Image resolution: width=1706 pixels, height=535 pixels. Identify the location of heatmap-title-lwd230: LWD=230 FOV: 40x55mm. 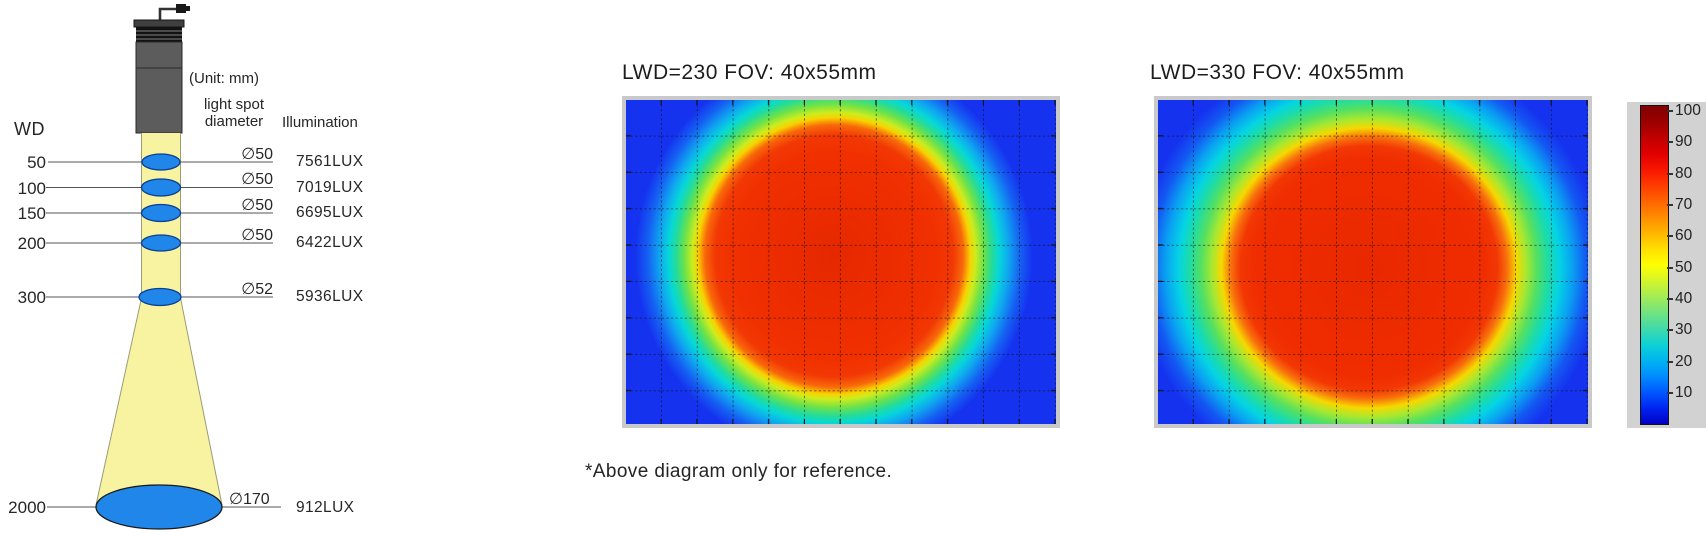
(749, 72).